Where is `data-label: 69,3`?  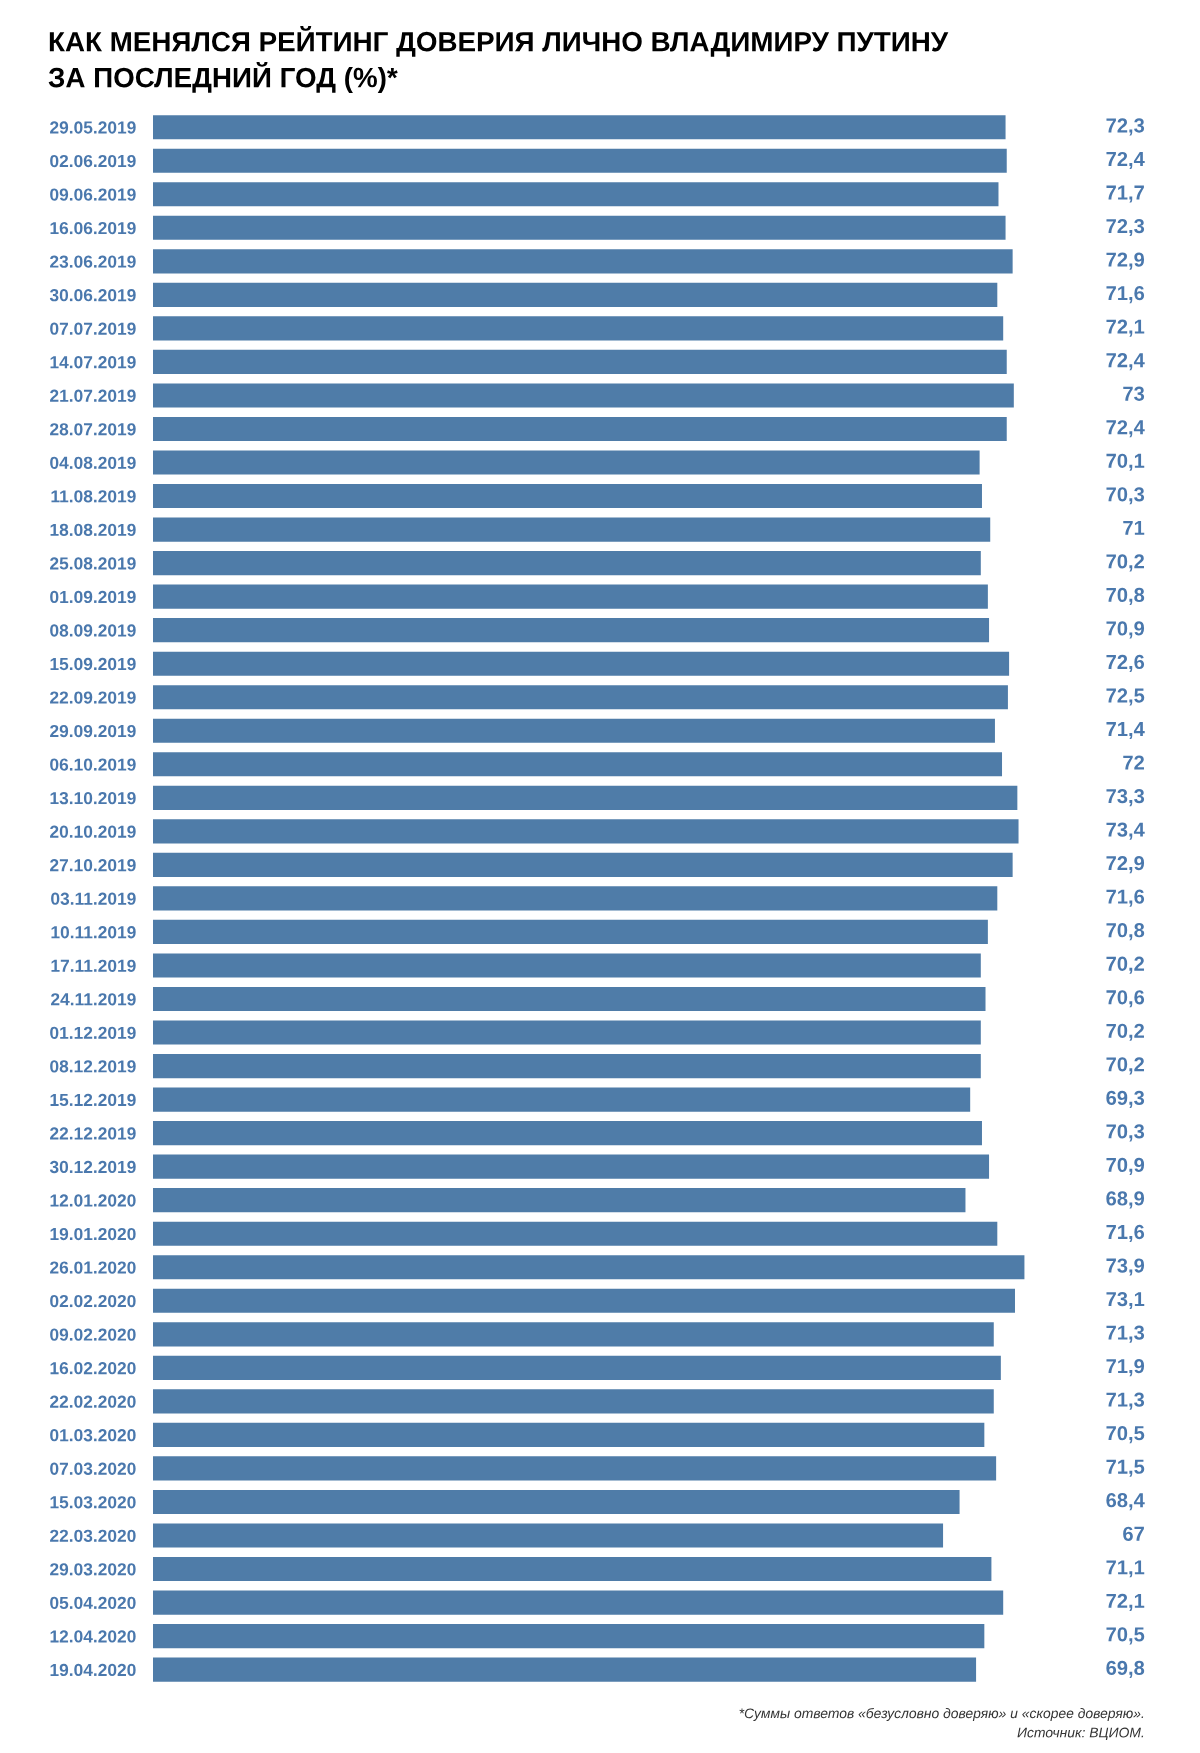
data-label: 69,3 is located at coordinates (1125, 1099).